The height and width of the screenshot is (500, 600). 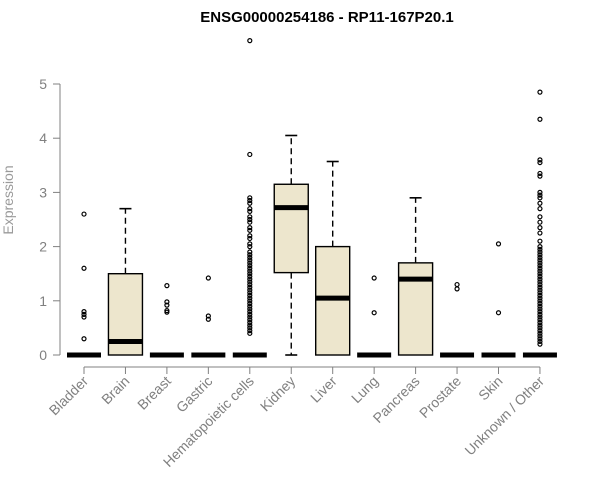 I want to click on box-bladder, so click(x=84, y=284).